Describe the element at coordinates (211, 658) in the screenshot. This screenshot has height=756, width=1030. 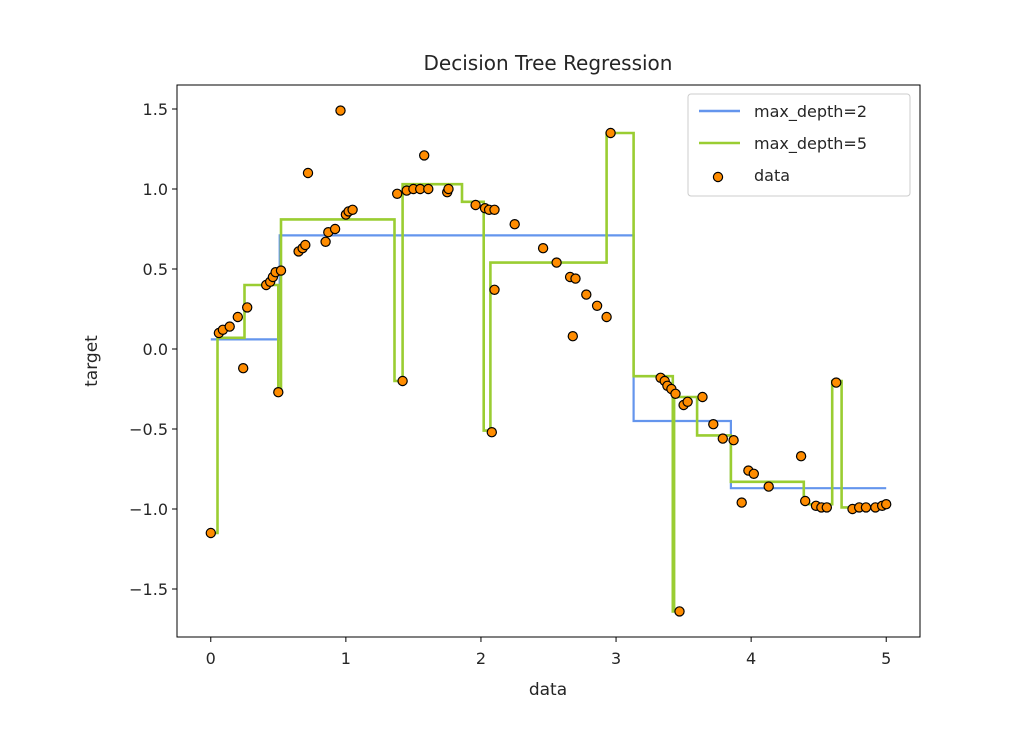
I see `x-tick-label: 0` at that location.